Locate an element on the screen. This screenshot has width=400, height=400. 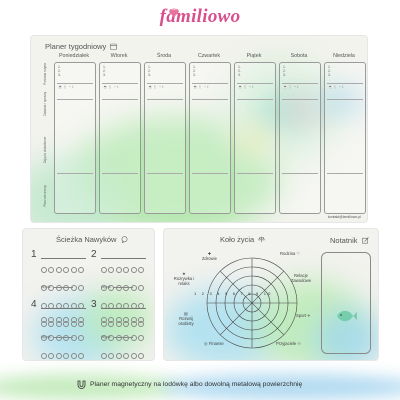
area-fun: ★ Rozrywka i relaks is located at coordinates (184, 278).